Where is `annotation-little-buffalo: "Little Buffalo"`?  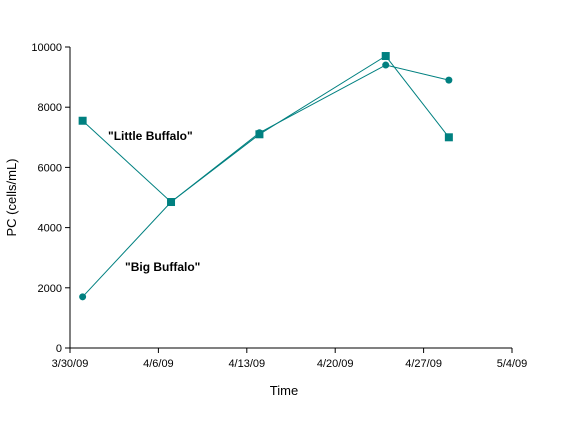 annotation-little-buffalo: "Little Buffalo" is located at coordinates (150, 136).